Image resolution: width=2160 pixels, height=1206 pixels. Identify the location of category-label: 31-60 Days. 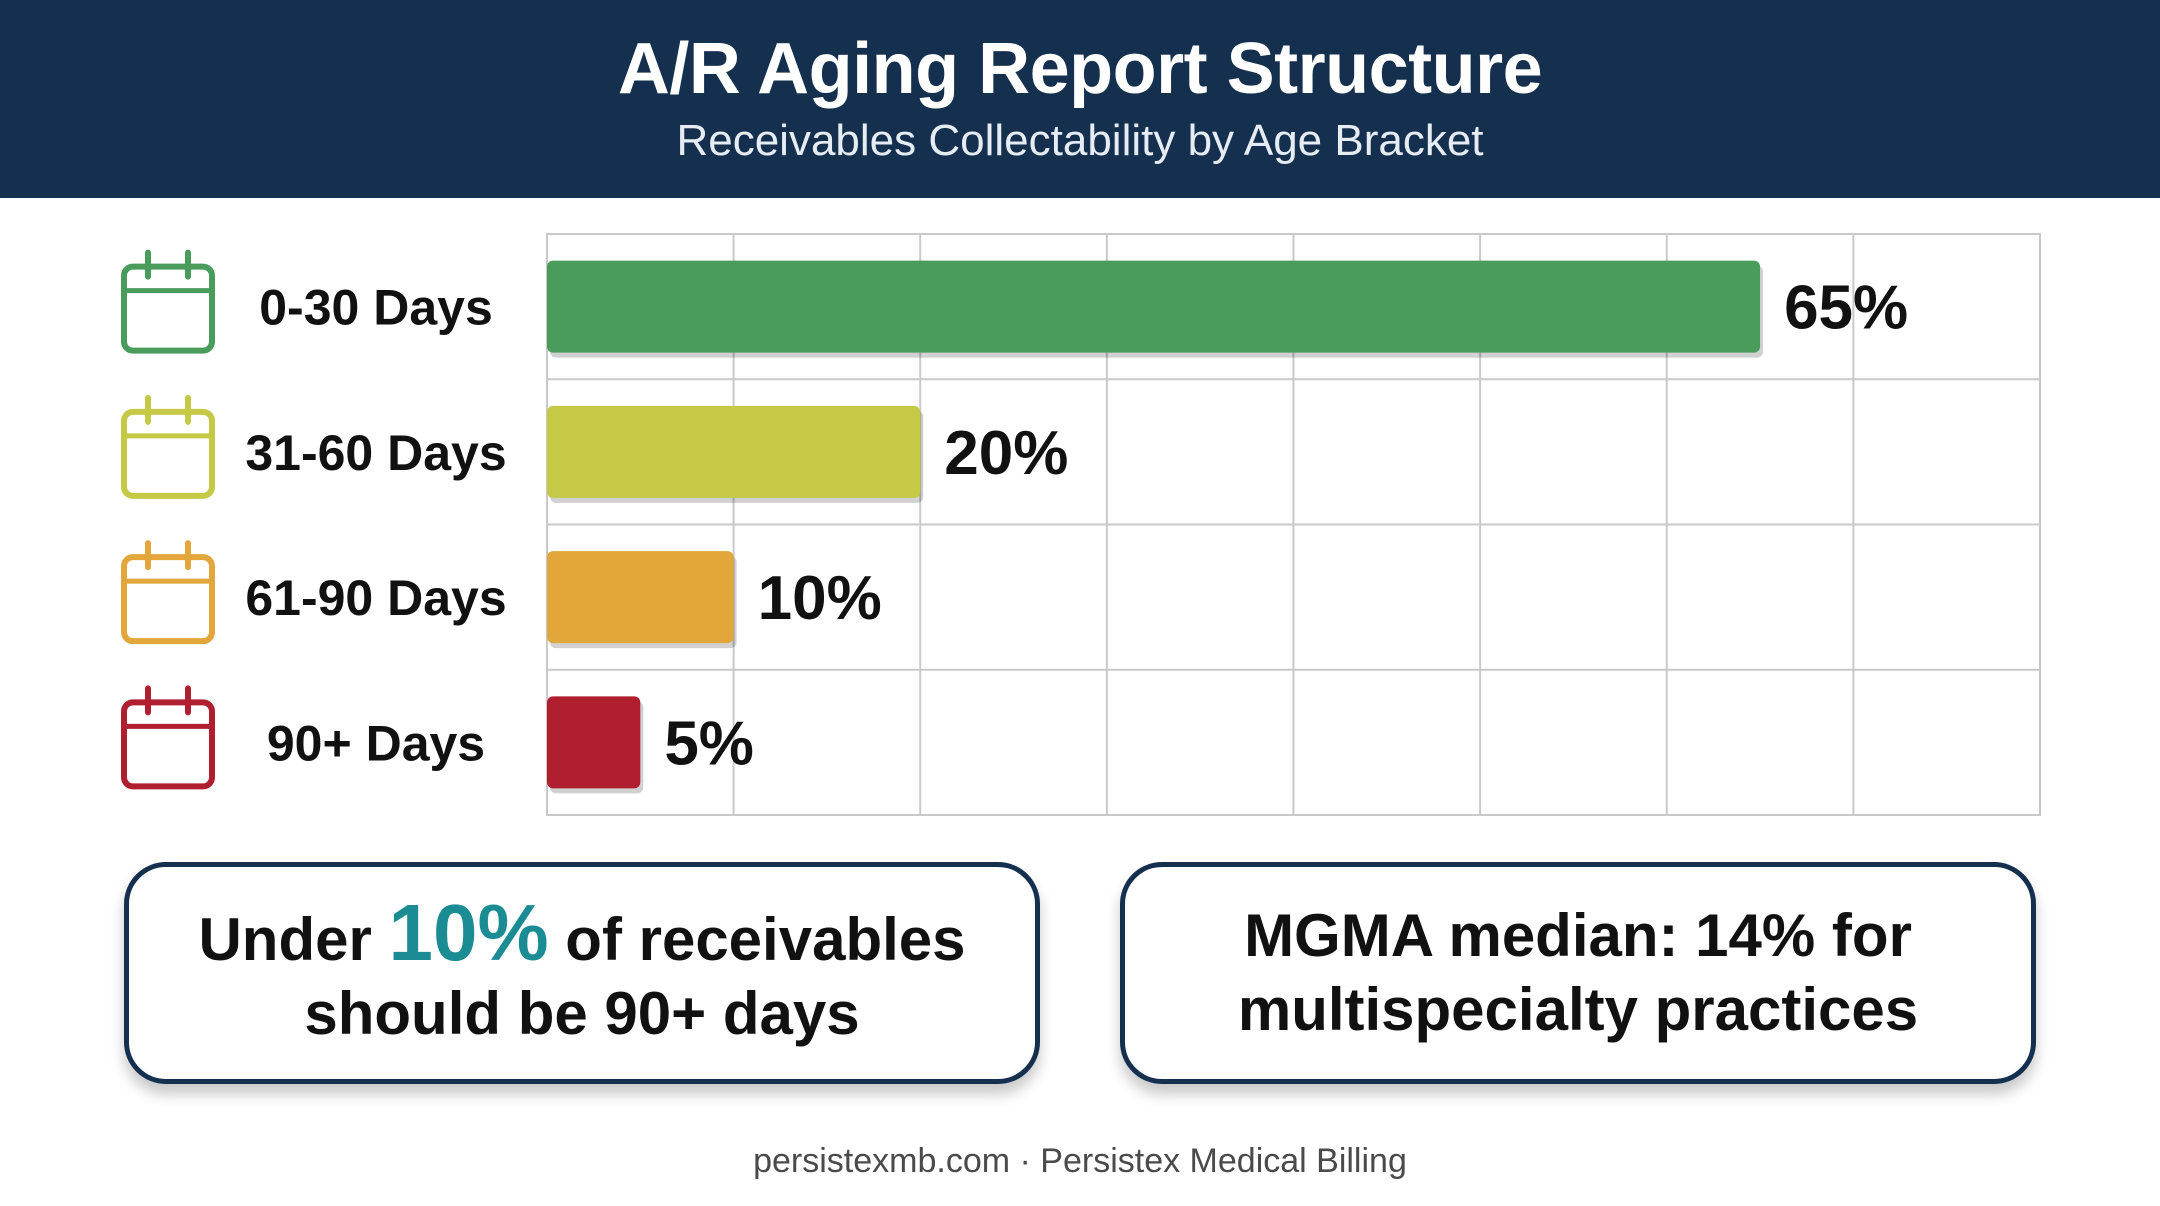
(375, 453).